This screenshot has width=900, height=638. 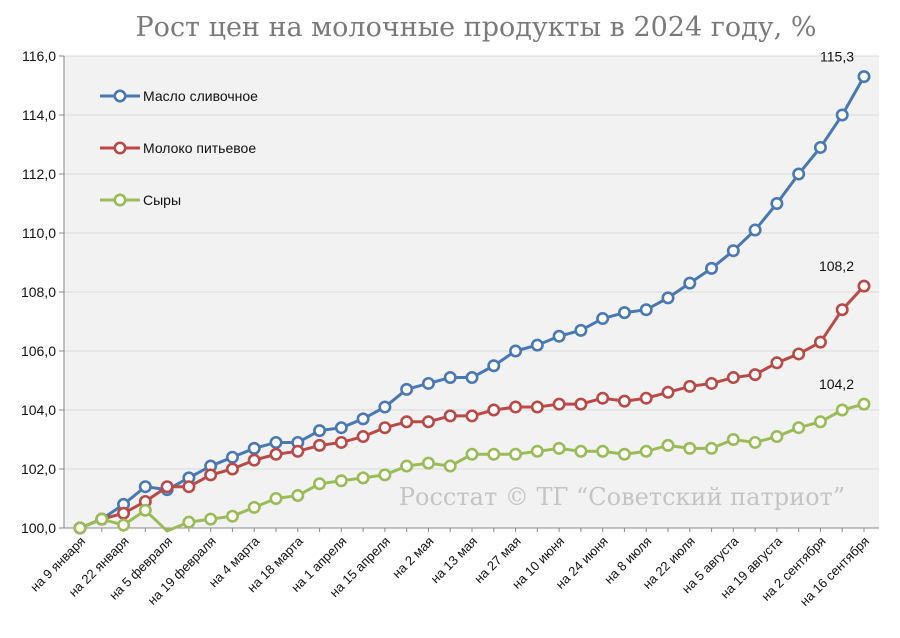 What do you see at coordinates (39, 115) in the screenshot?
I see `y-tick-label: 114,0` at bounding box center [39, 115].